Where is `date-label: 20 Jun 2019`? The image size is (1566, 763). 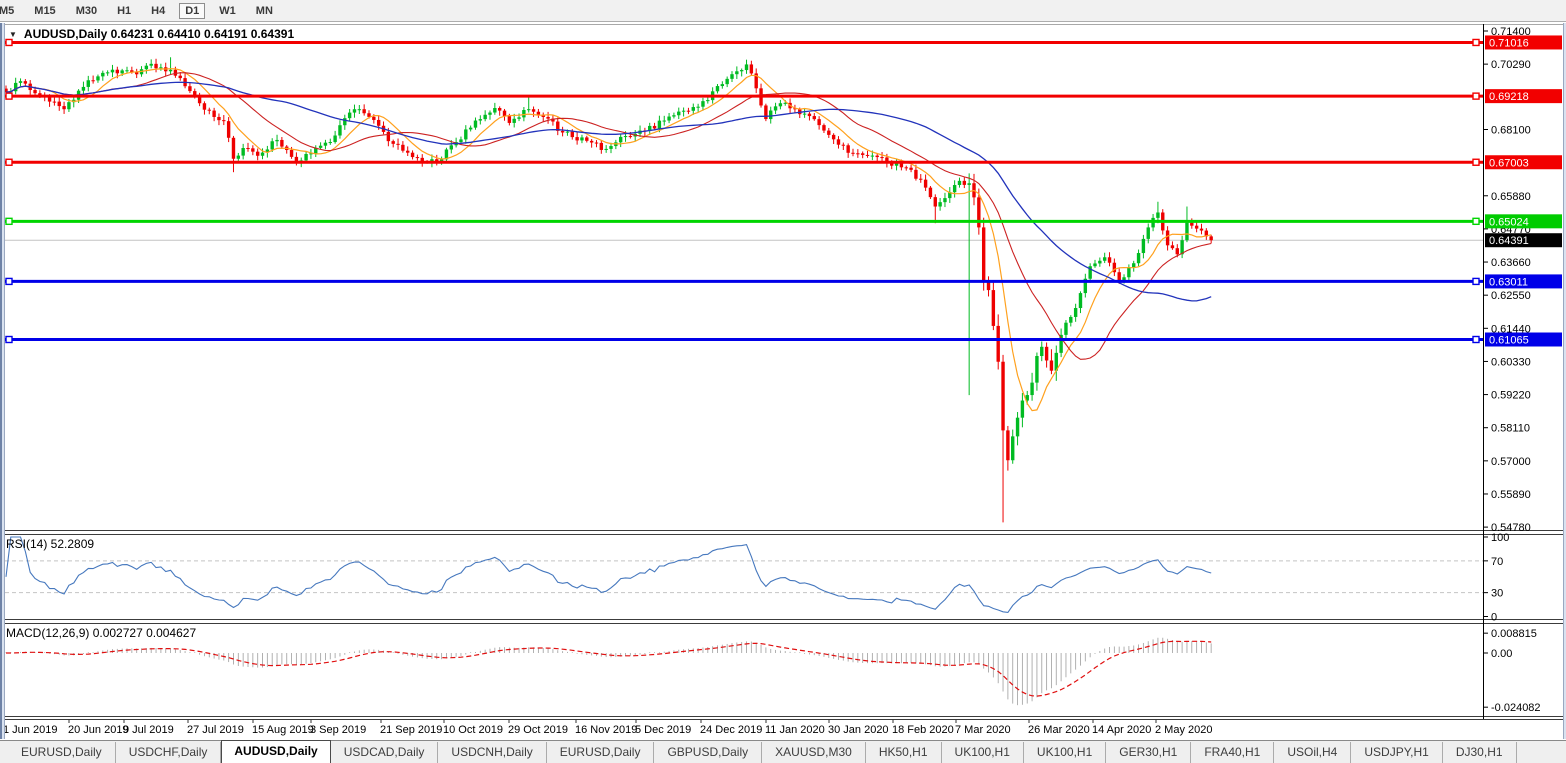
date-label: 20 Jun 2019 is located at coordinates (98, 730).